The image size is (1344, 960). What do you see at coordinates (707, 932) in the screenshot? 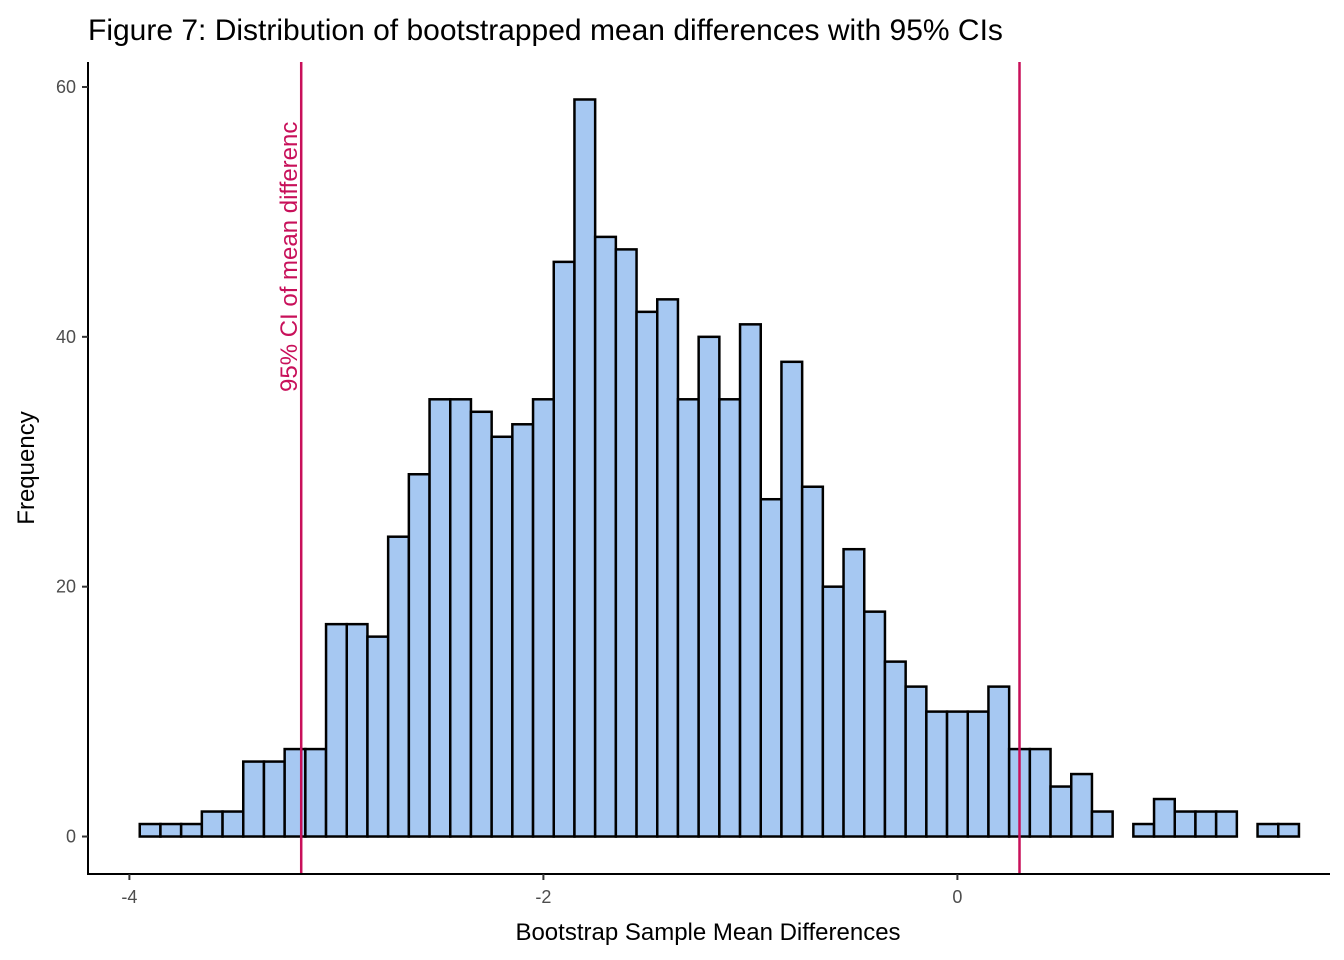
I see `x-axis-title: Bootstrap Sample Mean Differences` at bounding box center [707, 932].